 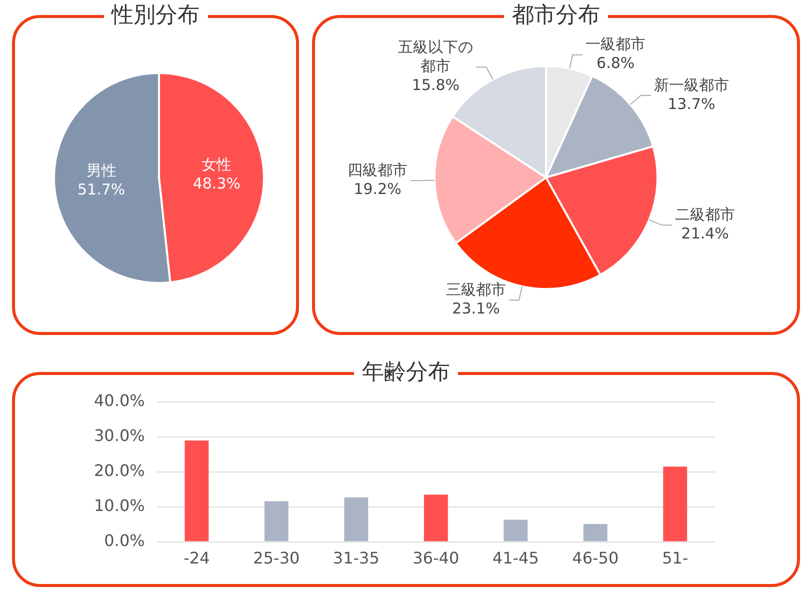 What do you see at coordinates (476, 308) in the screenshot?
I see `data-label: 23.1%` at bounding box center [476, 308].